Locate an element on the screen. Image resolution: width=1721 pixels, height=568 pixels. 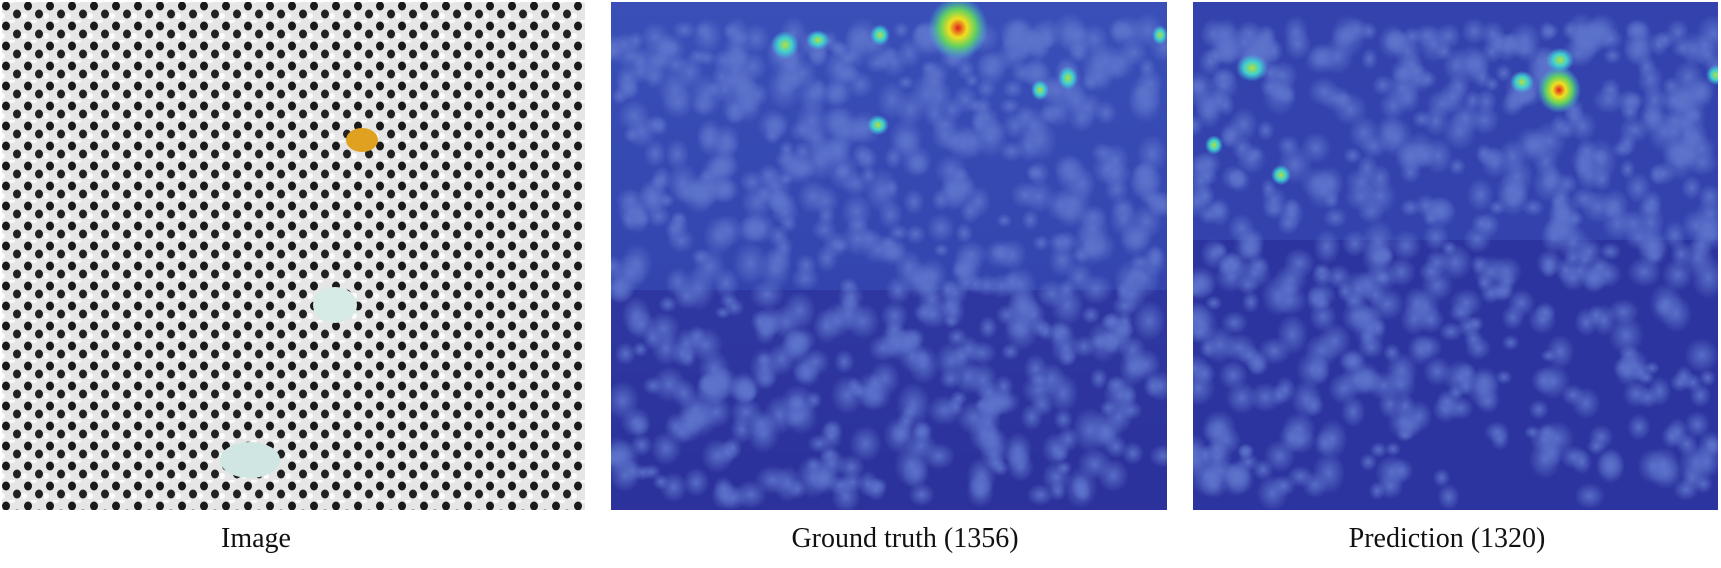
caption: Prediction (1320) is located at coordinates (1447, 538).